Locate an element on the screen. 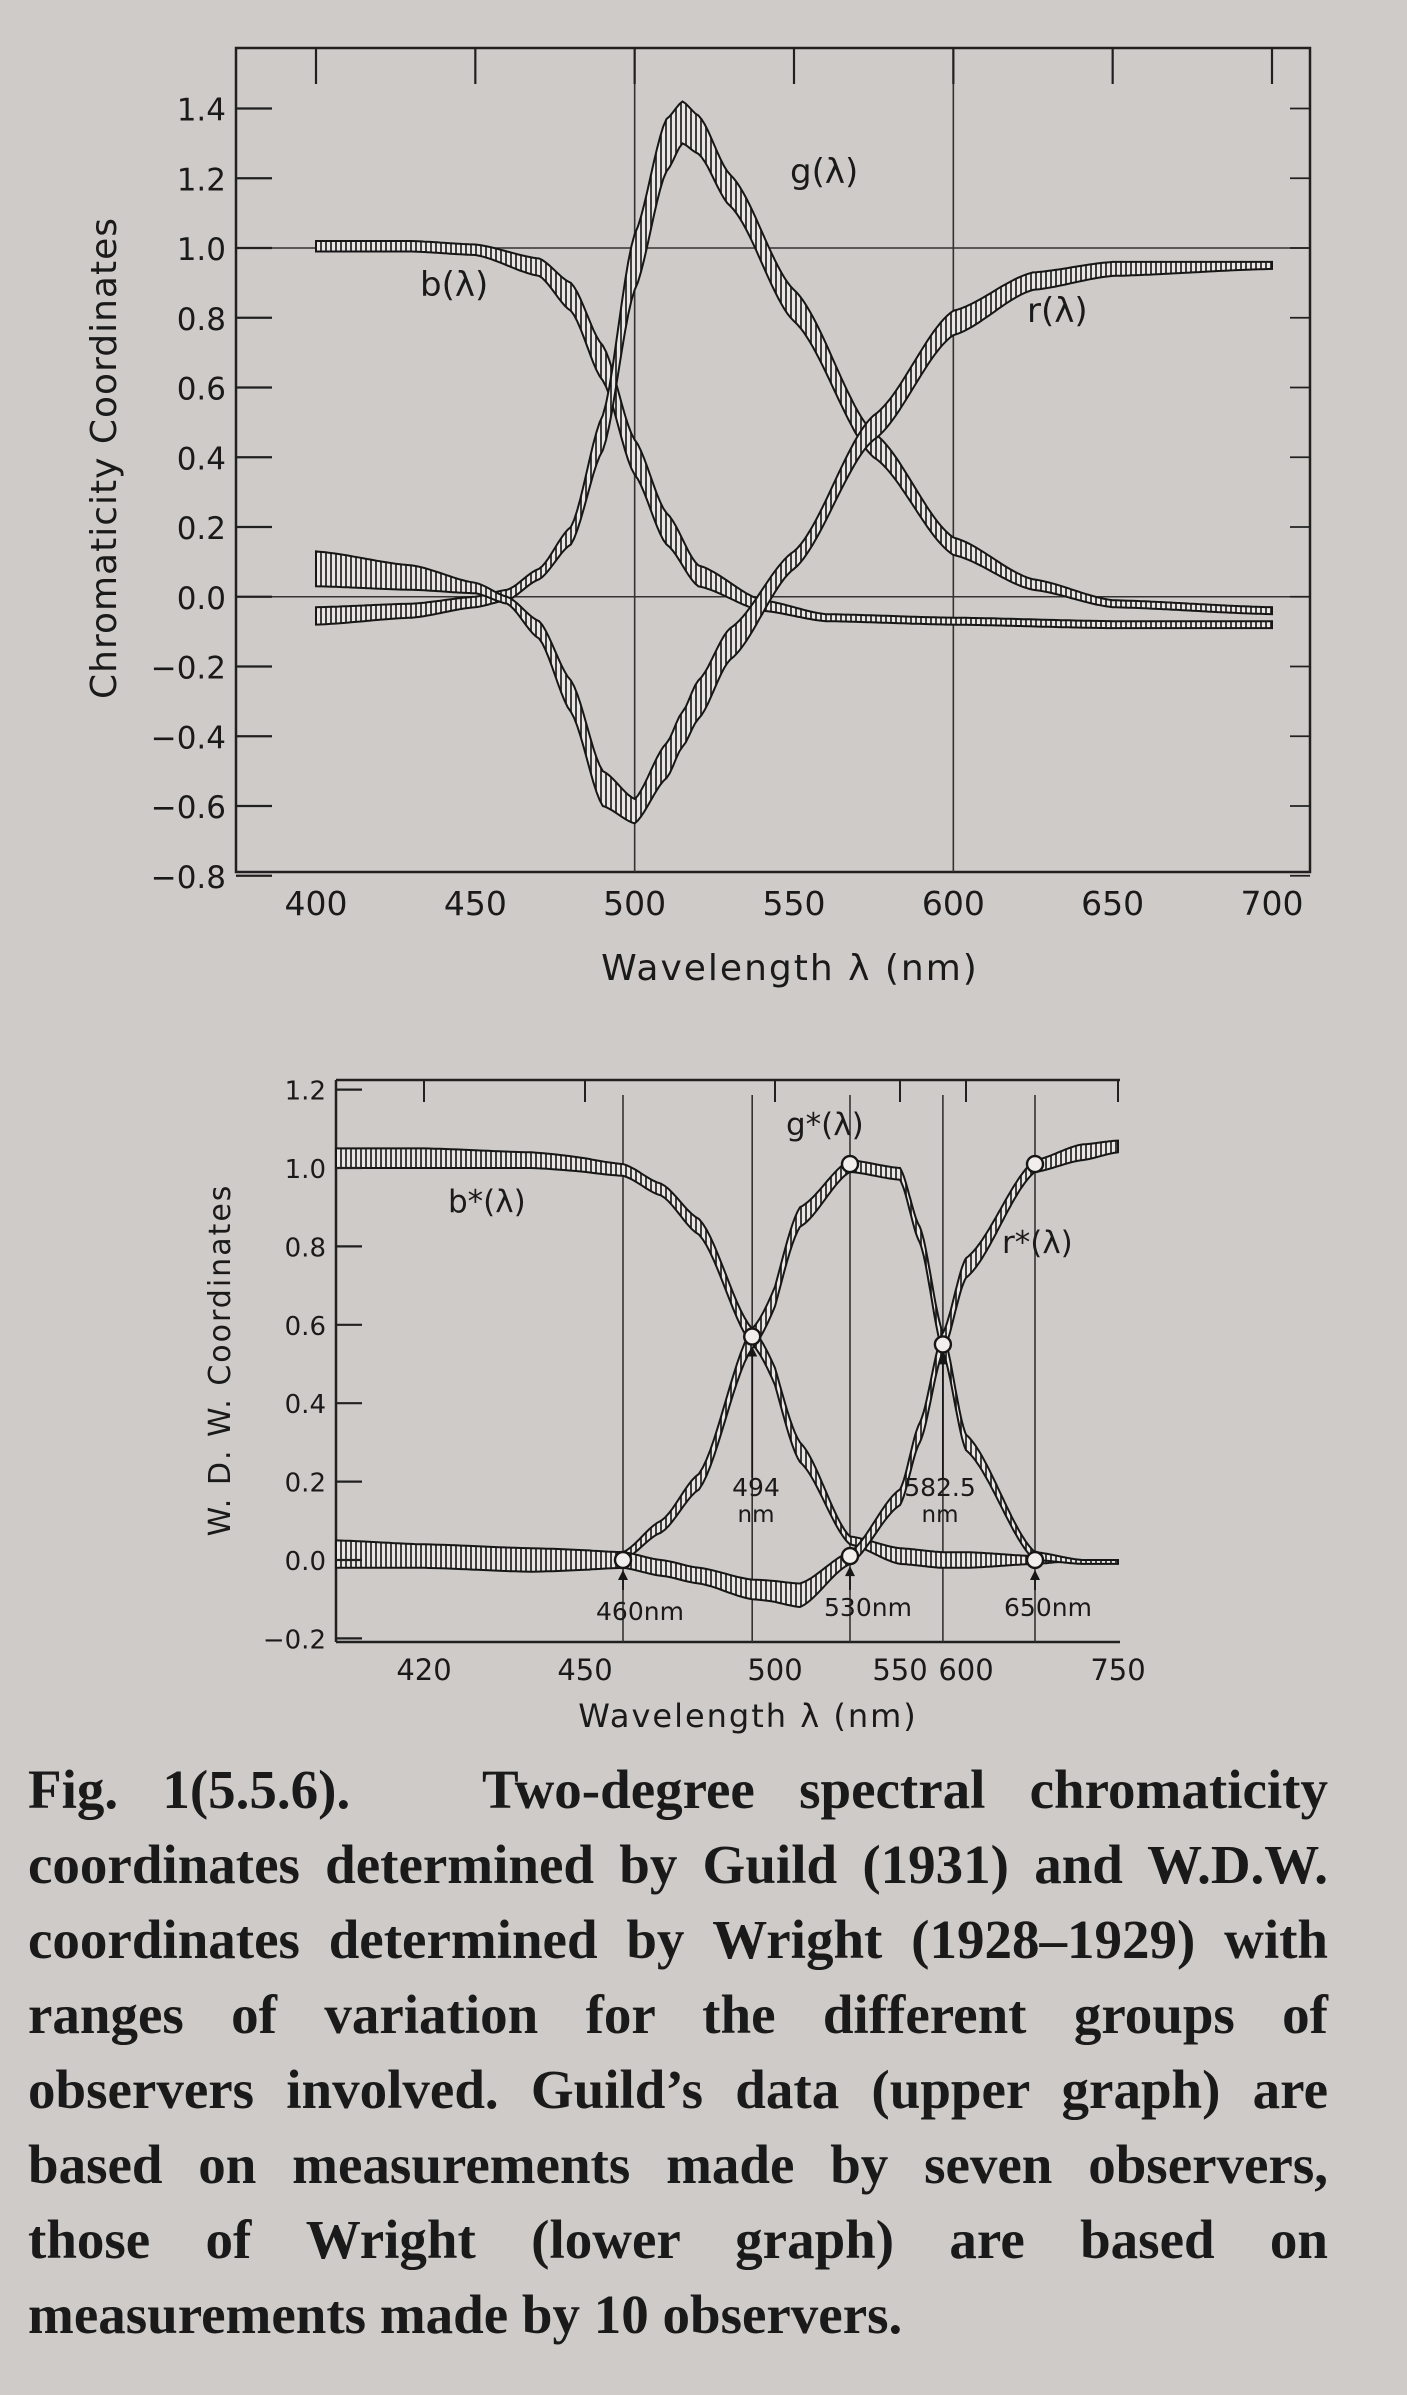 The image size is (1407, 2395). lower-b-label: b*(λ) is located at coordinates (487, 1202).